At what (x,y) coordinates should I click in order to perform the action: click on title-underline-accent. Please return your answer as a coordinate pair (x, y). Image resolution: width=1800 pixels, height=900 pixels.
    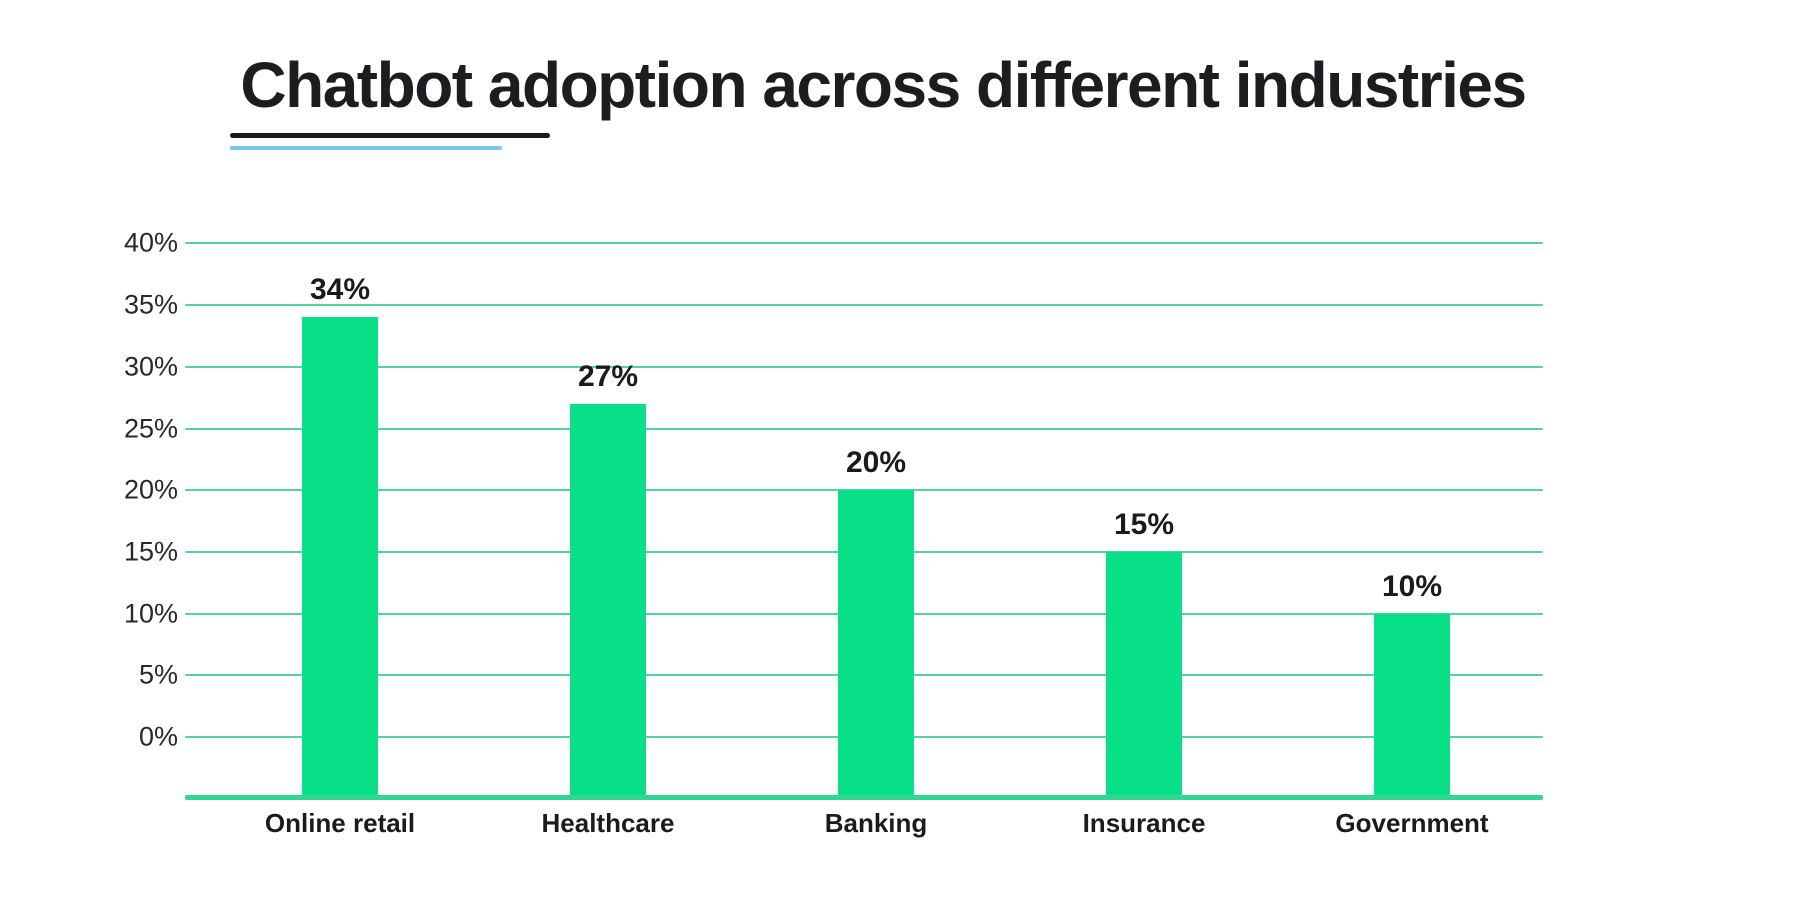
    Looking at the image, I should click on (366, 148).